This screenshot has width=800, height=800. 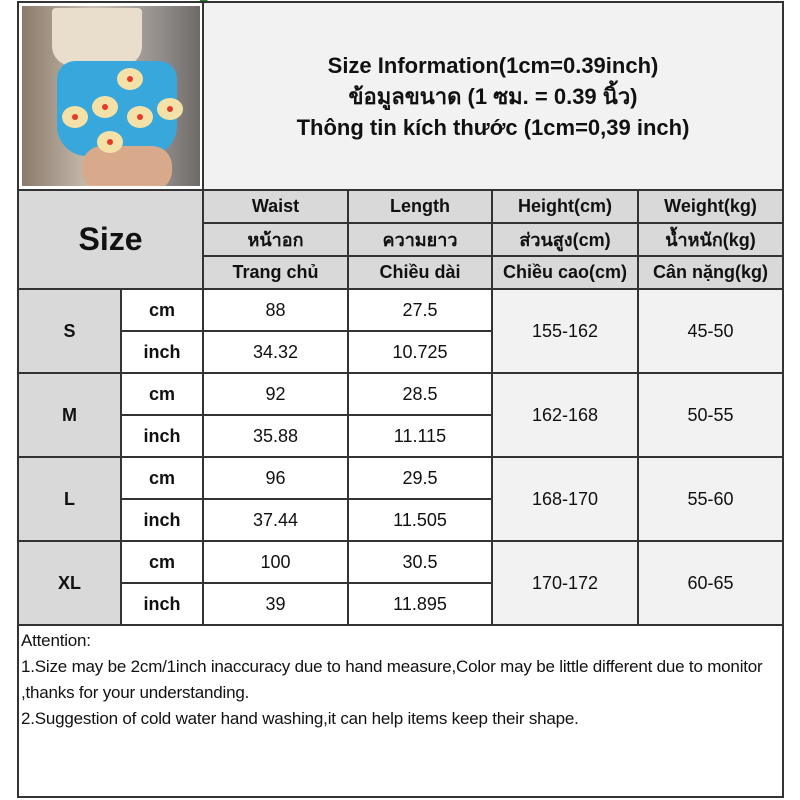 What do you see at coordinates (420, 206) in the screenshot?
I see `header-length: Length` at bounding box center [420, 206].